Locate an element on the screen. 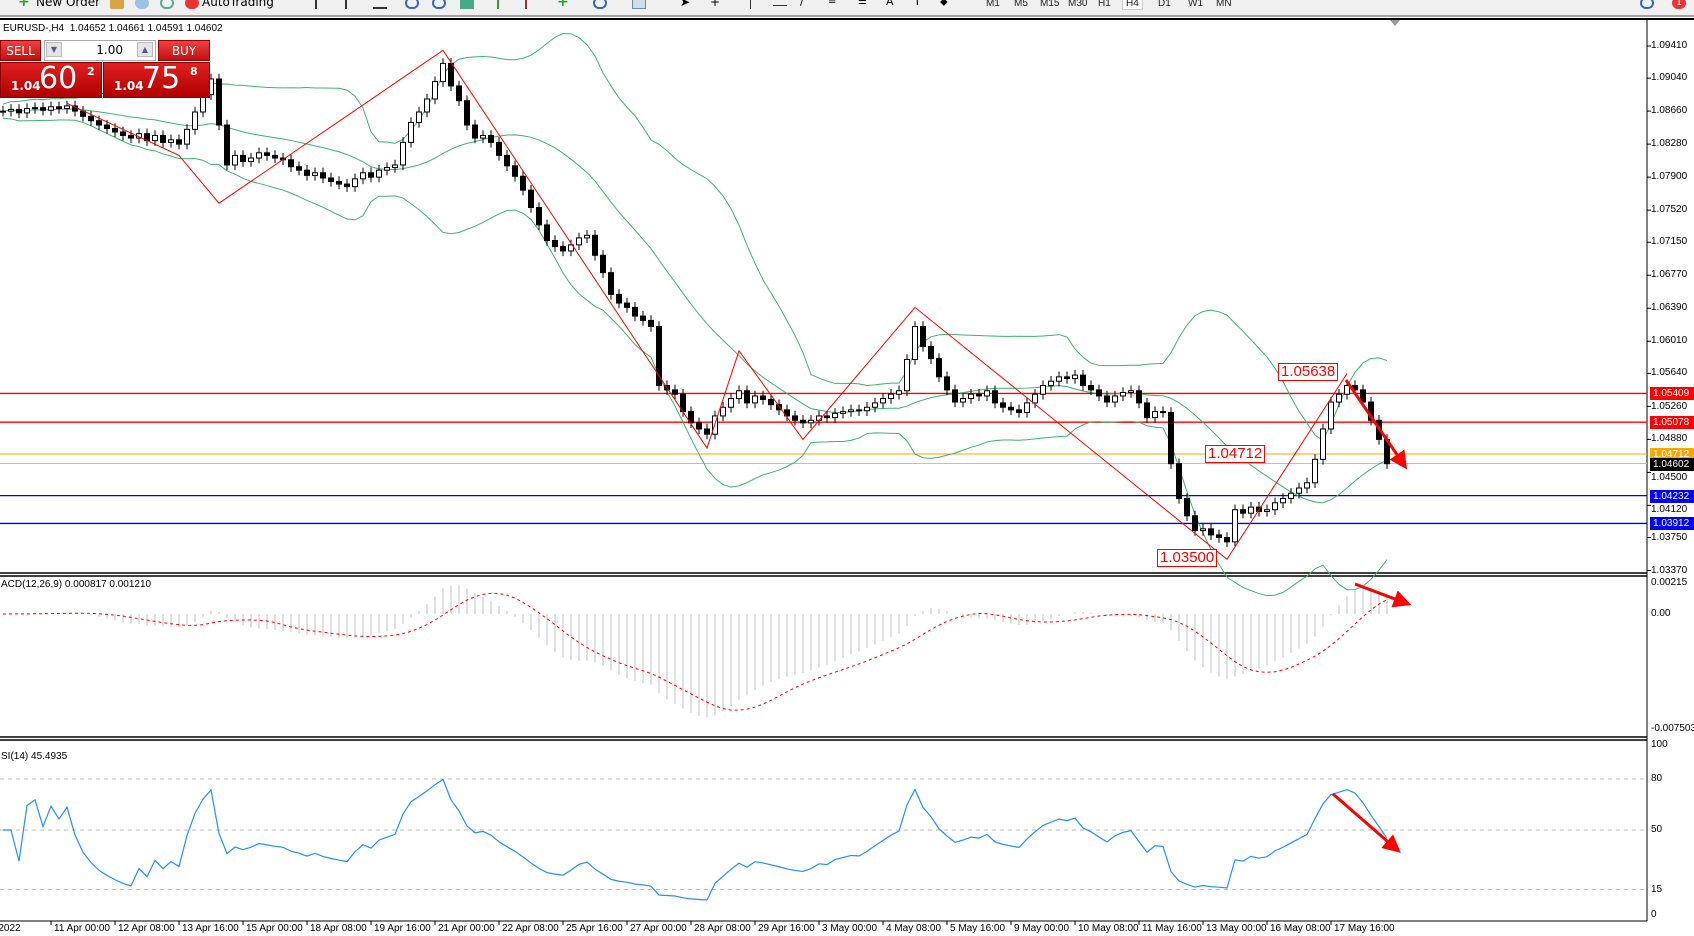  price-tag-support: 1.04232 is located at coordinates (1672, 496).